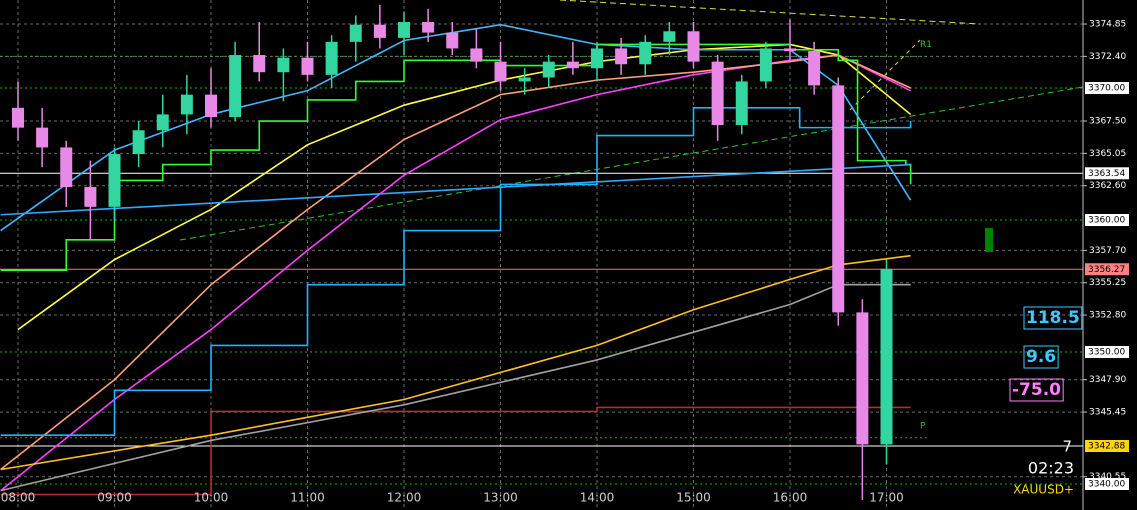  Describe the element at coordinates (500, 498) in the screenshot. I see `x-tick-label: 13:00` at that location.